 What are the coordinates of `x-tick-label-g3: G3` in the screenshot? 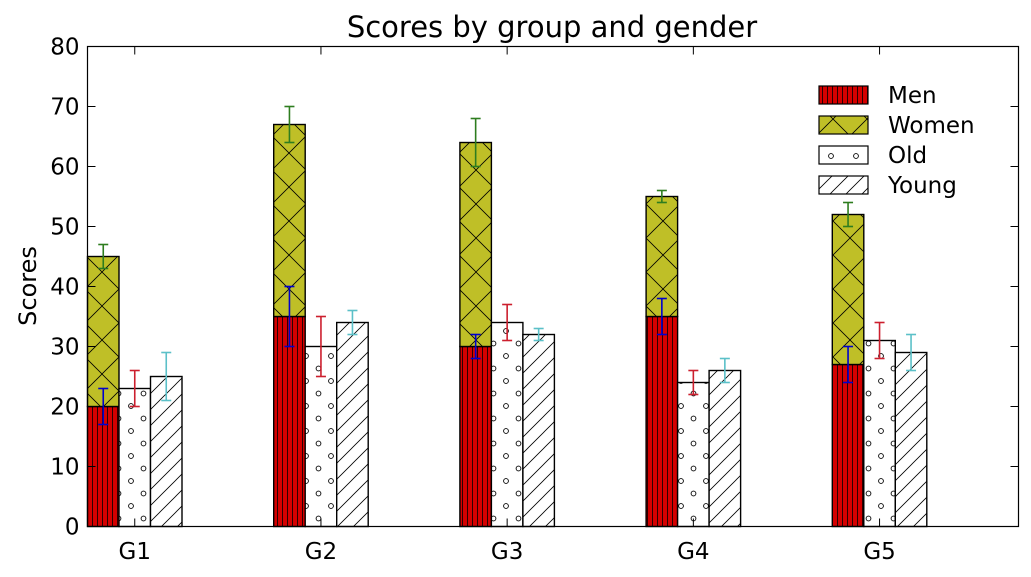 It's located at (507, 552).